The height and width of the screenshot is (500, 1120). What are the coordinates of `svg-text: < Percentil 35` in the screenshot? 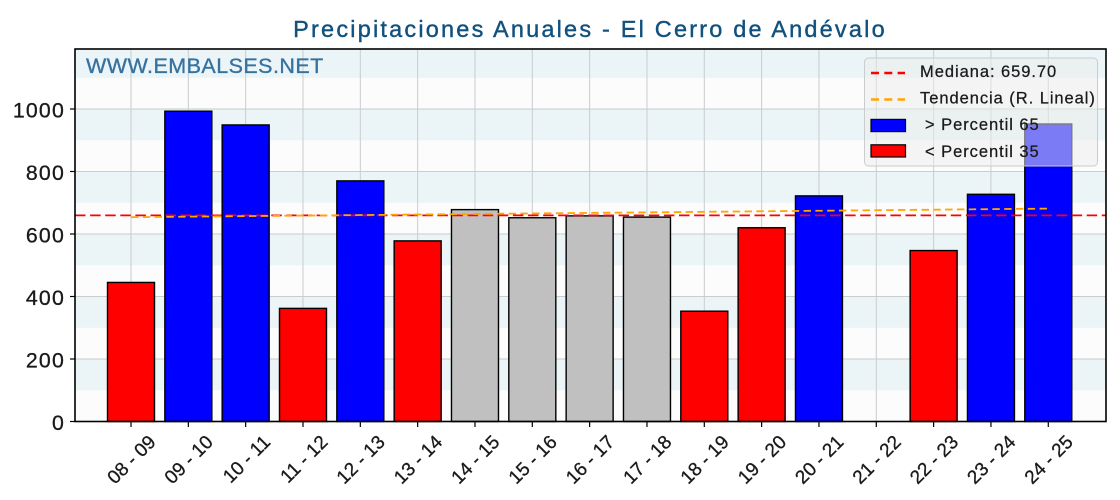 It's located at (982, 152).